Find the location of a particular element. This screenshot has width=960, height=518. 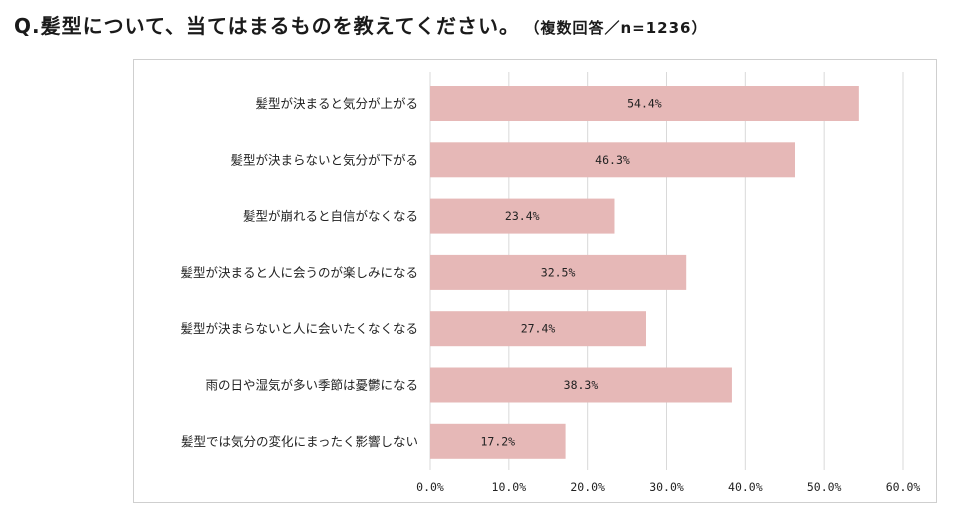

x-tick-label: 20.0% is located at coordinates (587, 487).